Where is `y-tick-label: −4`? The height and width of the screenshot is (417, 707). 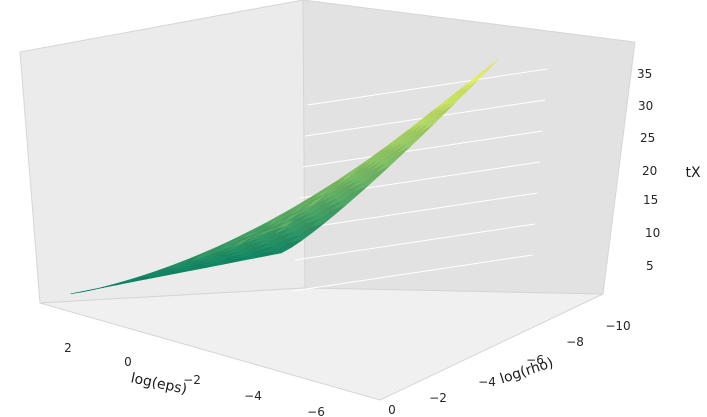
y-tick-label: −4 is located at coordinates (487, 382).